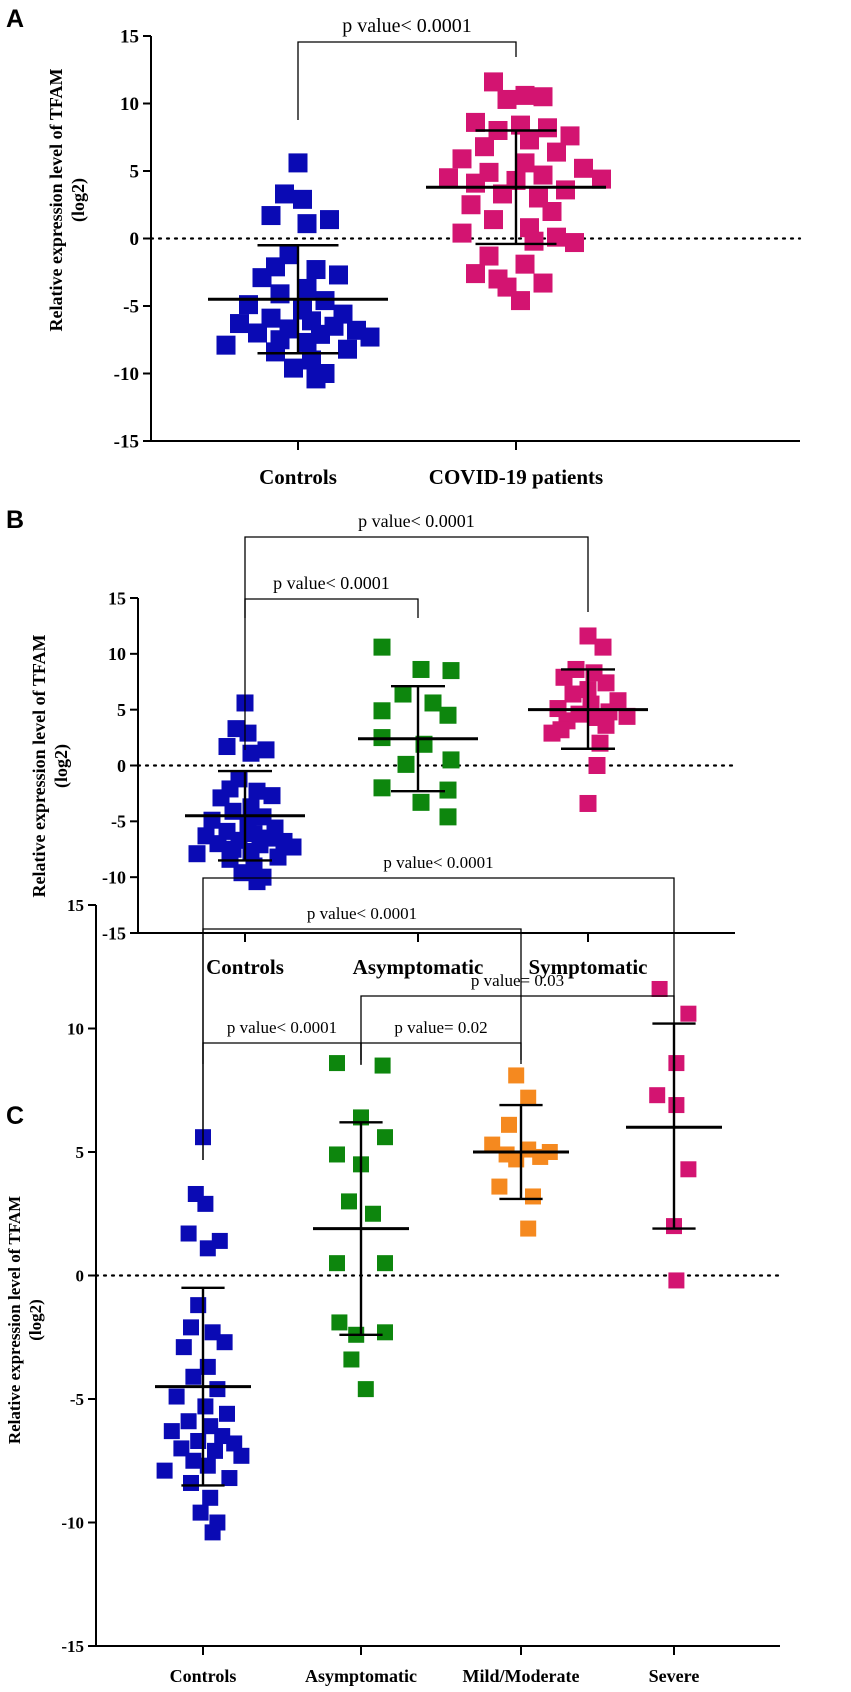 The height and width of the screenshot is (1692, 851). I want to click on panel-c-ytick-label: -10, so click(72, 1522).